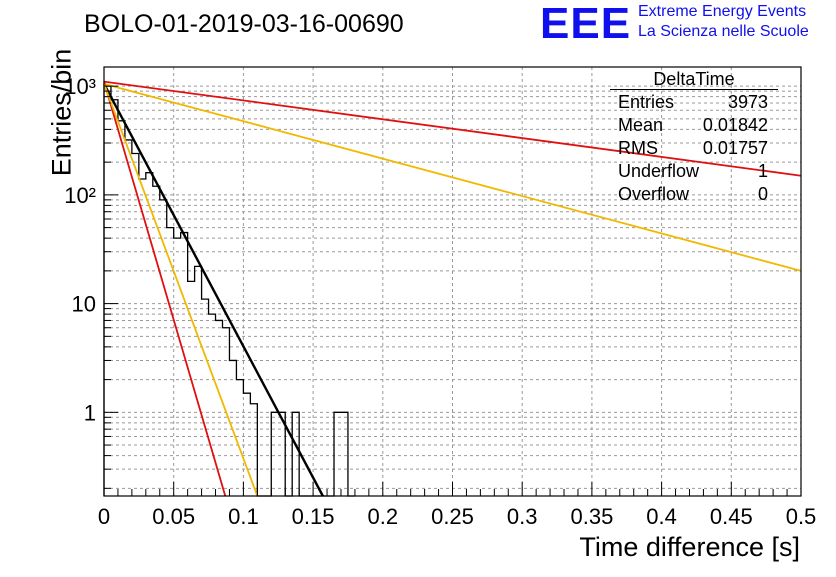  I want to click on y-tick-label: 1, so click(90, 412).